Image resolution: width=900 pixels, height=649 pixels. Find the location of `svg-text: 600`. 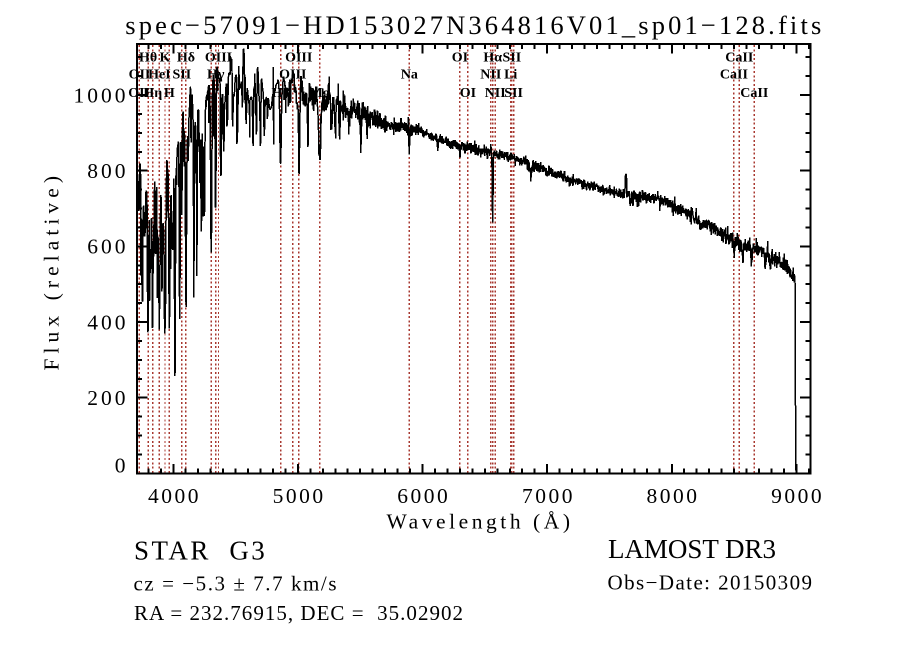

svg-text: 600 is located at coordinates (107, 247).